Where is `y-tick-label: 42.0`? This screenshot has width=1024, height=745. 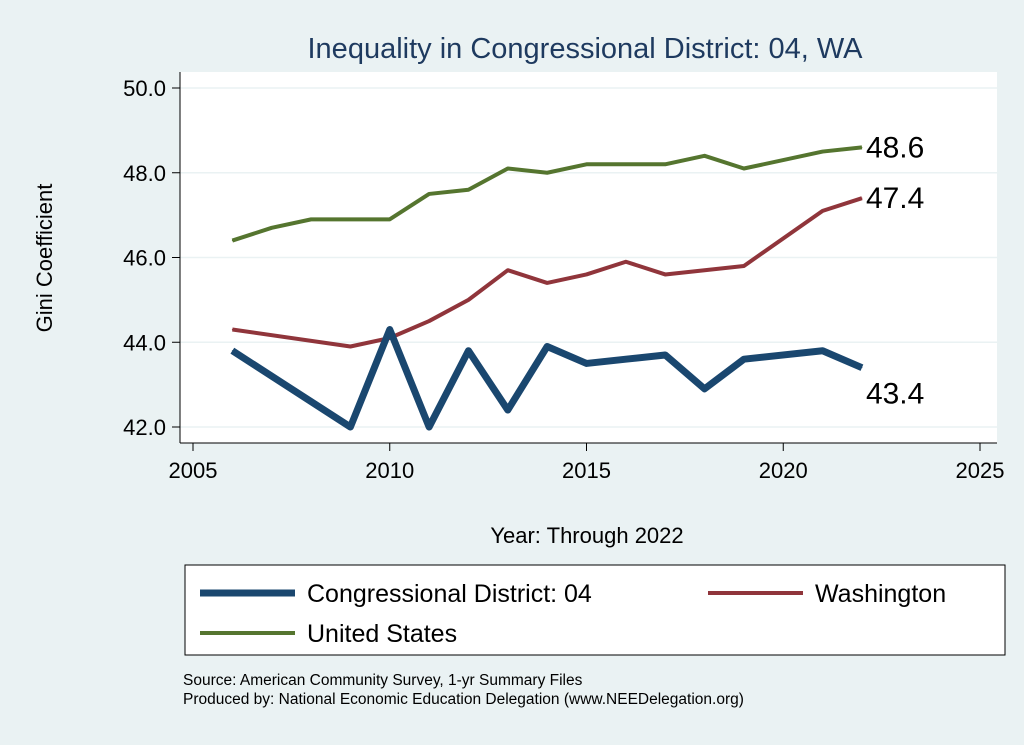
y-tick-label: 42.0 is located at coordinates (144, 427).